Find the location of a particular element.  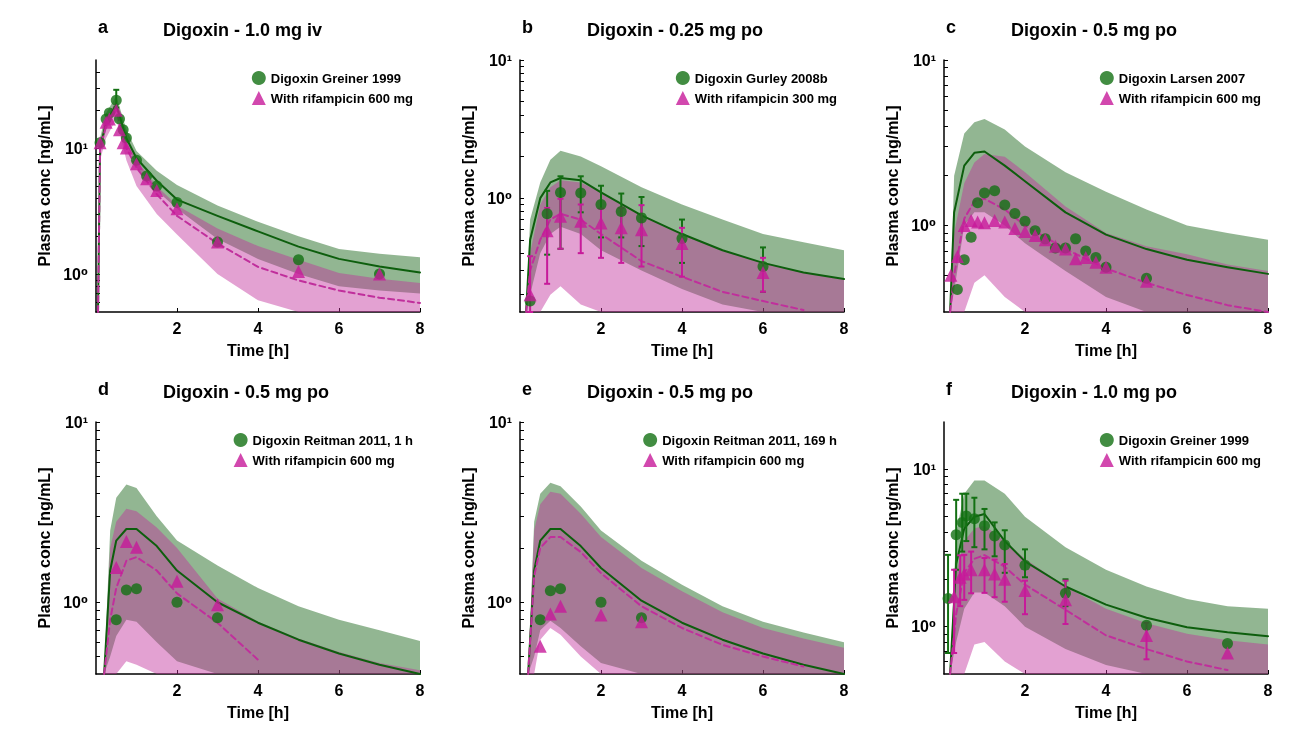

legend-label: Digoxin Reitman 2011, 1 h is located at coordinates (333, 440).